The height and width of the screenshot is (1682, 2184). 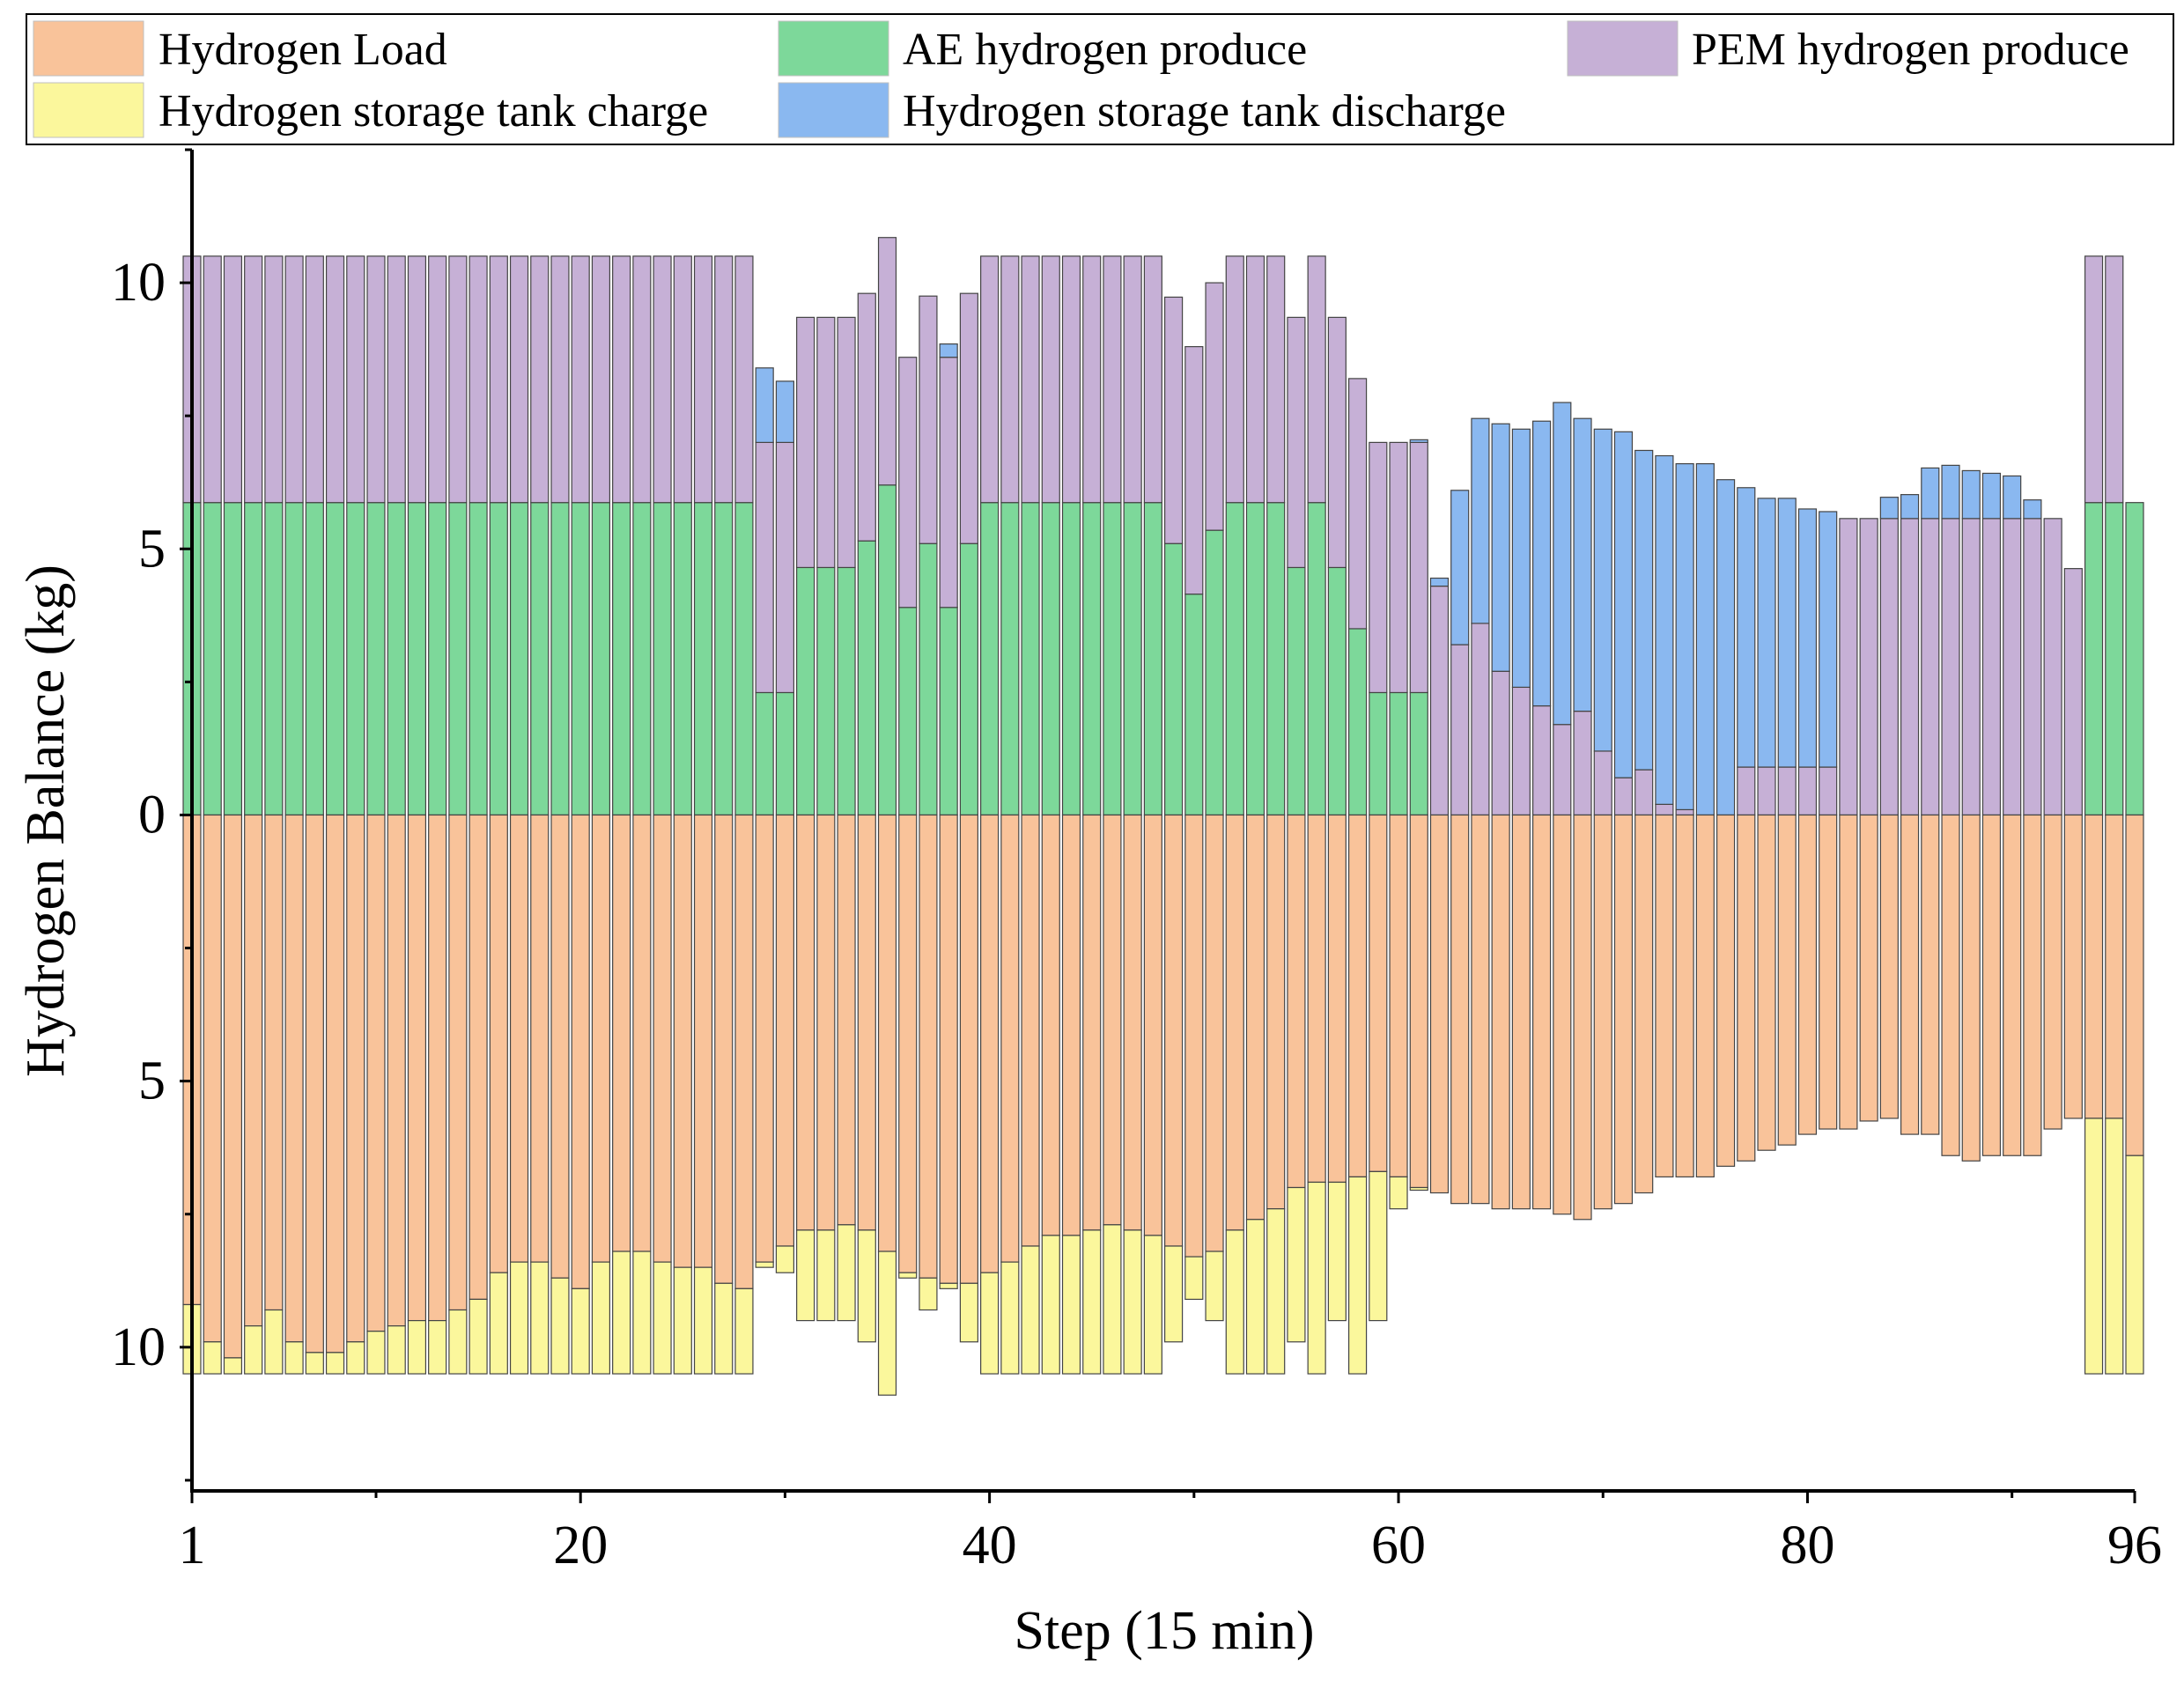 What do you see at coordinates (138, 283) in the screenshot?
I see `y-tick-label: 10` at bounding box center [138, 283].